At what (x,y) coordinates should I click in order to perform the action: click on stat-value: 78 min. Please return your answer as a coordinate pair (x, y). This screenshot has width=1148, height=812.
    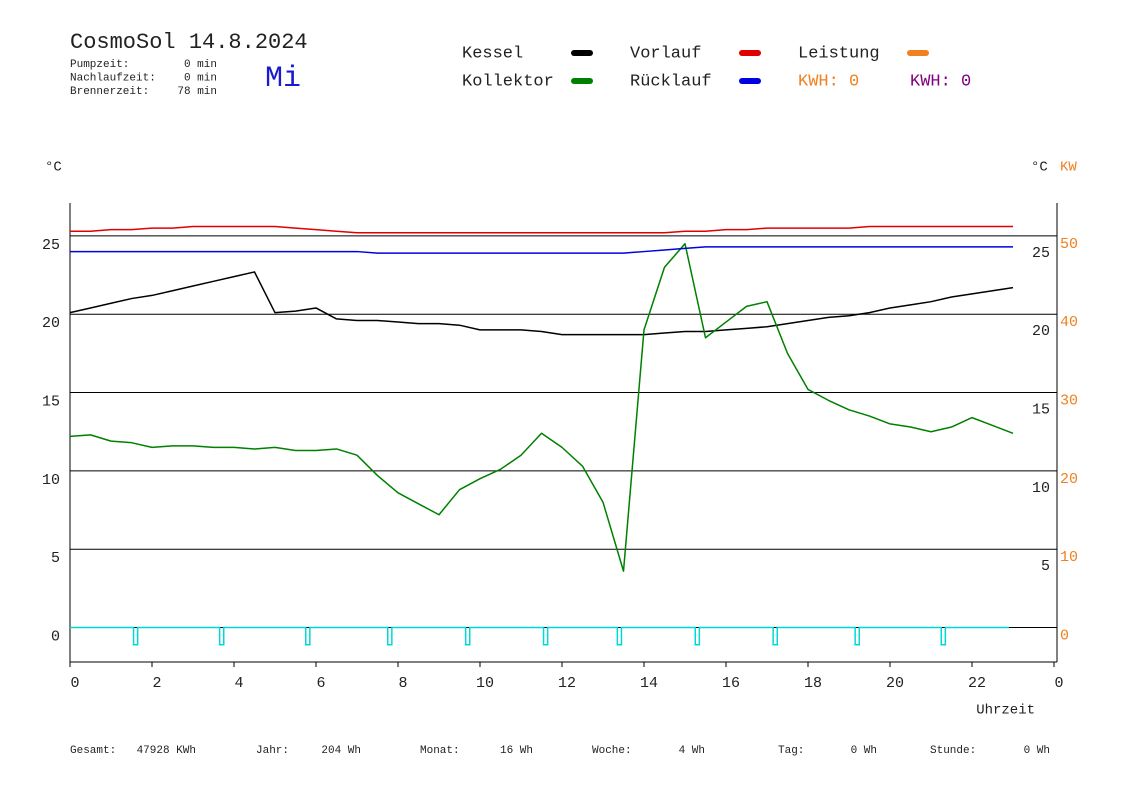
    Looking at the image, I should click on (197, 92).